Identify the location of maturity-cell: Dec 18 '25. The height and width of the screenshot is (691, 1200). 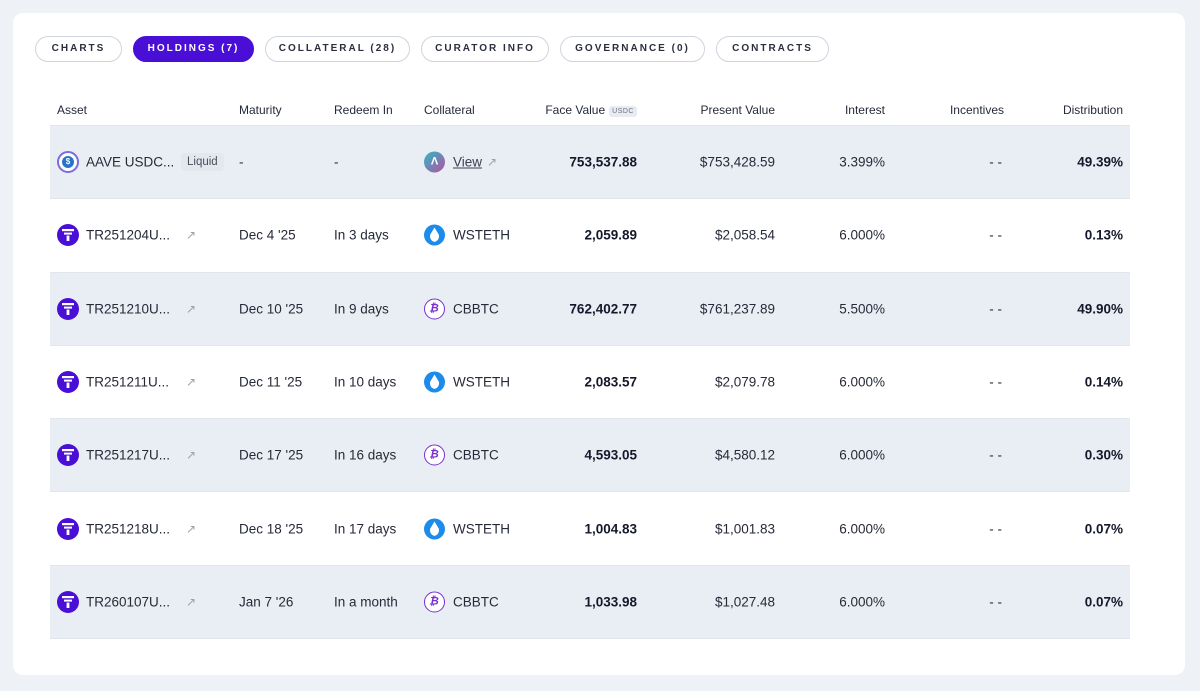
(271, 529).